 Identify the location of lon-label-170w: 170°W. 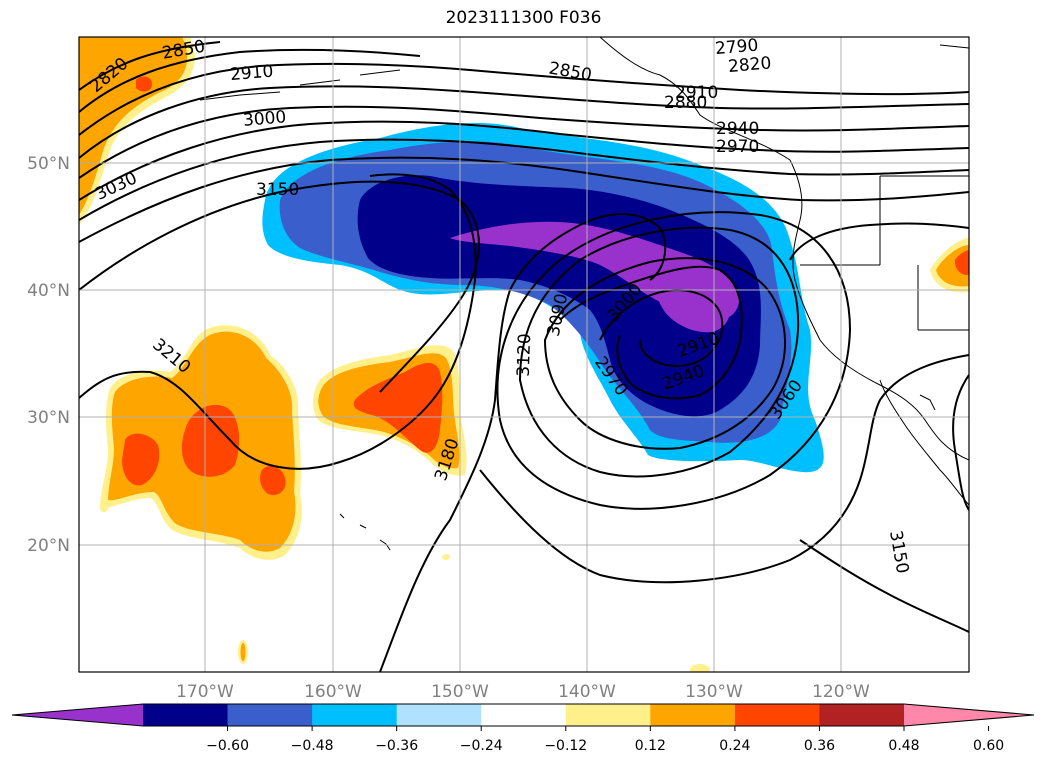
(205, 692).